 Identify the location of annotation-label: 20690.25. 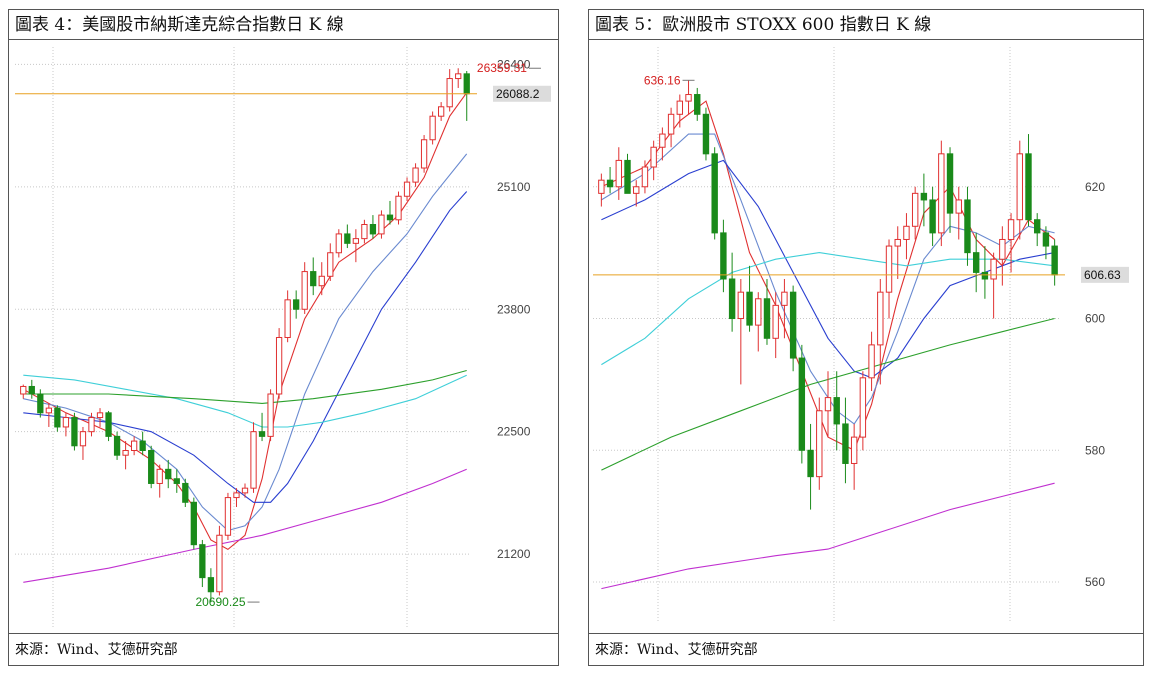
(220, 602).